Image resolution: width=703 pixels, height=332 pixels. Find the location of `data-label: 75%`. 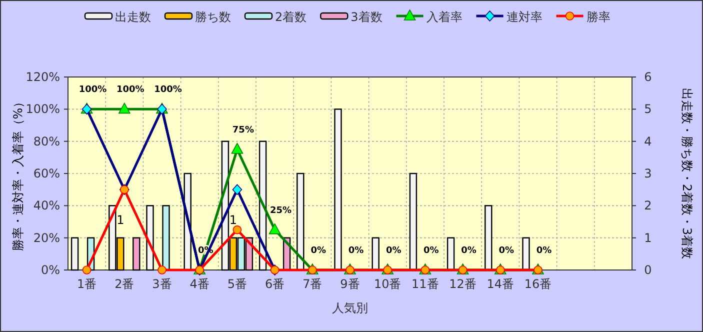

data-label: 75% is located at coordinates (243, 130).